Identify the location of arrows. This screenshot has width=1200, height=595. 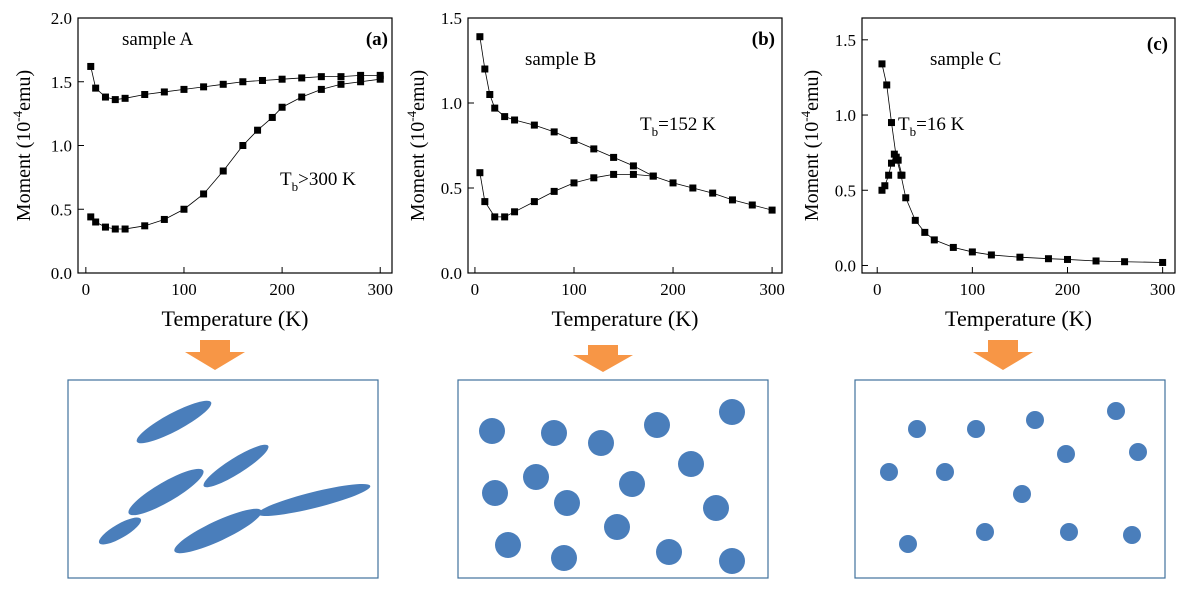
(609, 356).